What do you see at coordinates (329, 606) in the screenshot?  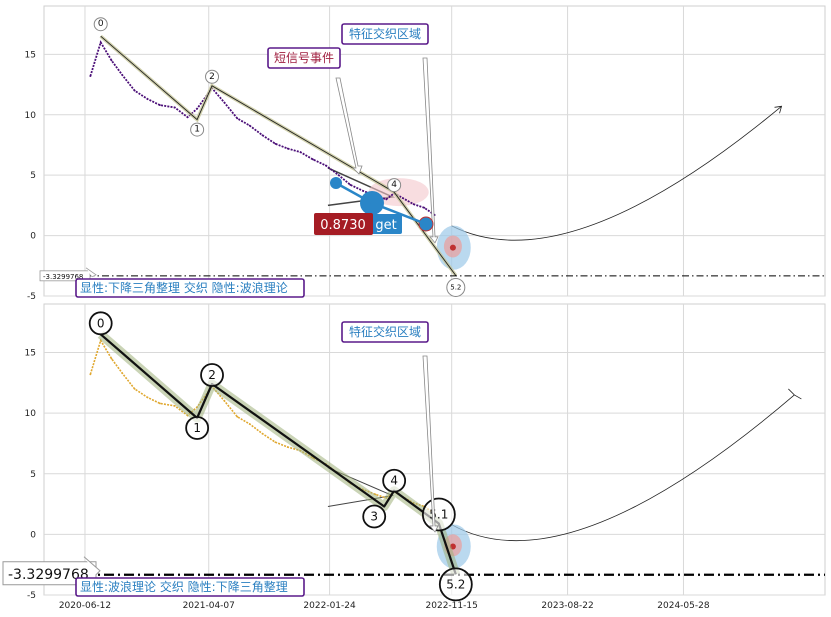 I see `x-tick-label: 2022-01-24` at bounding box center [329, 606].